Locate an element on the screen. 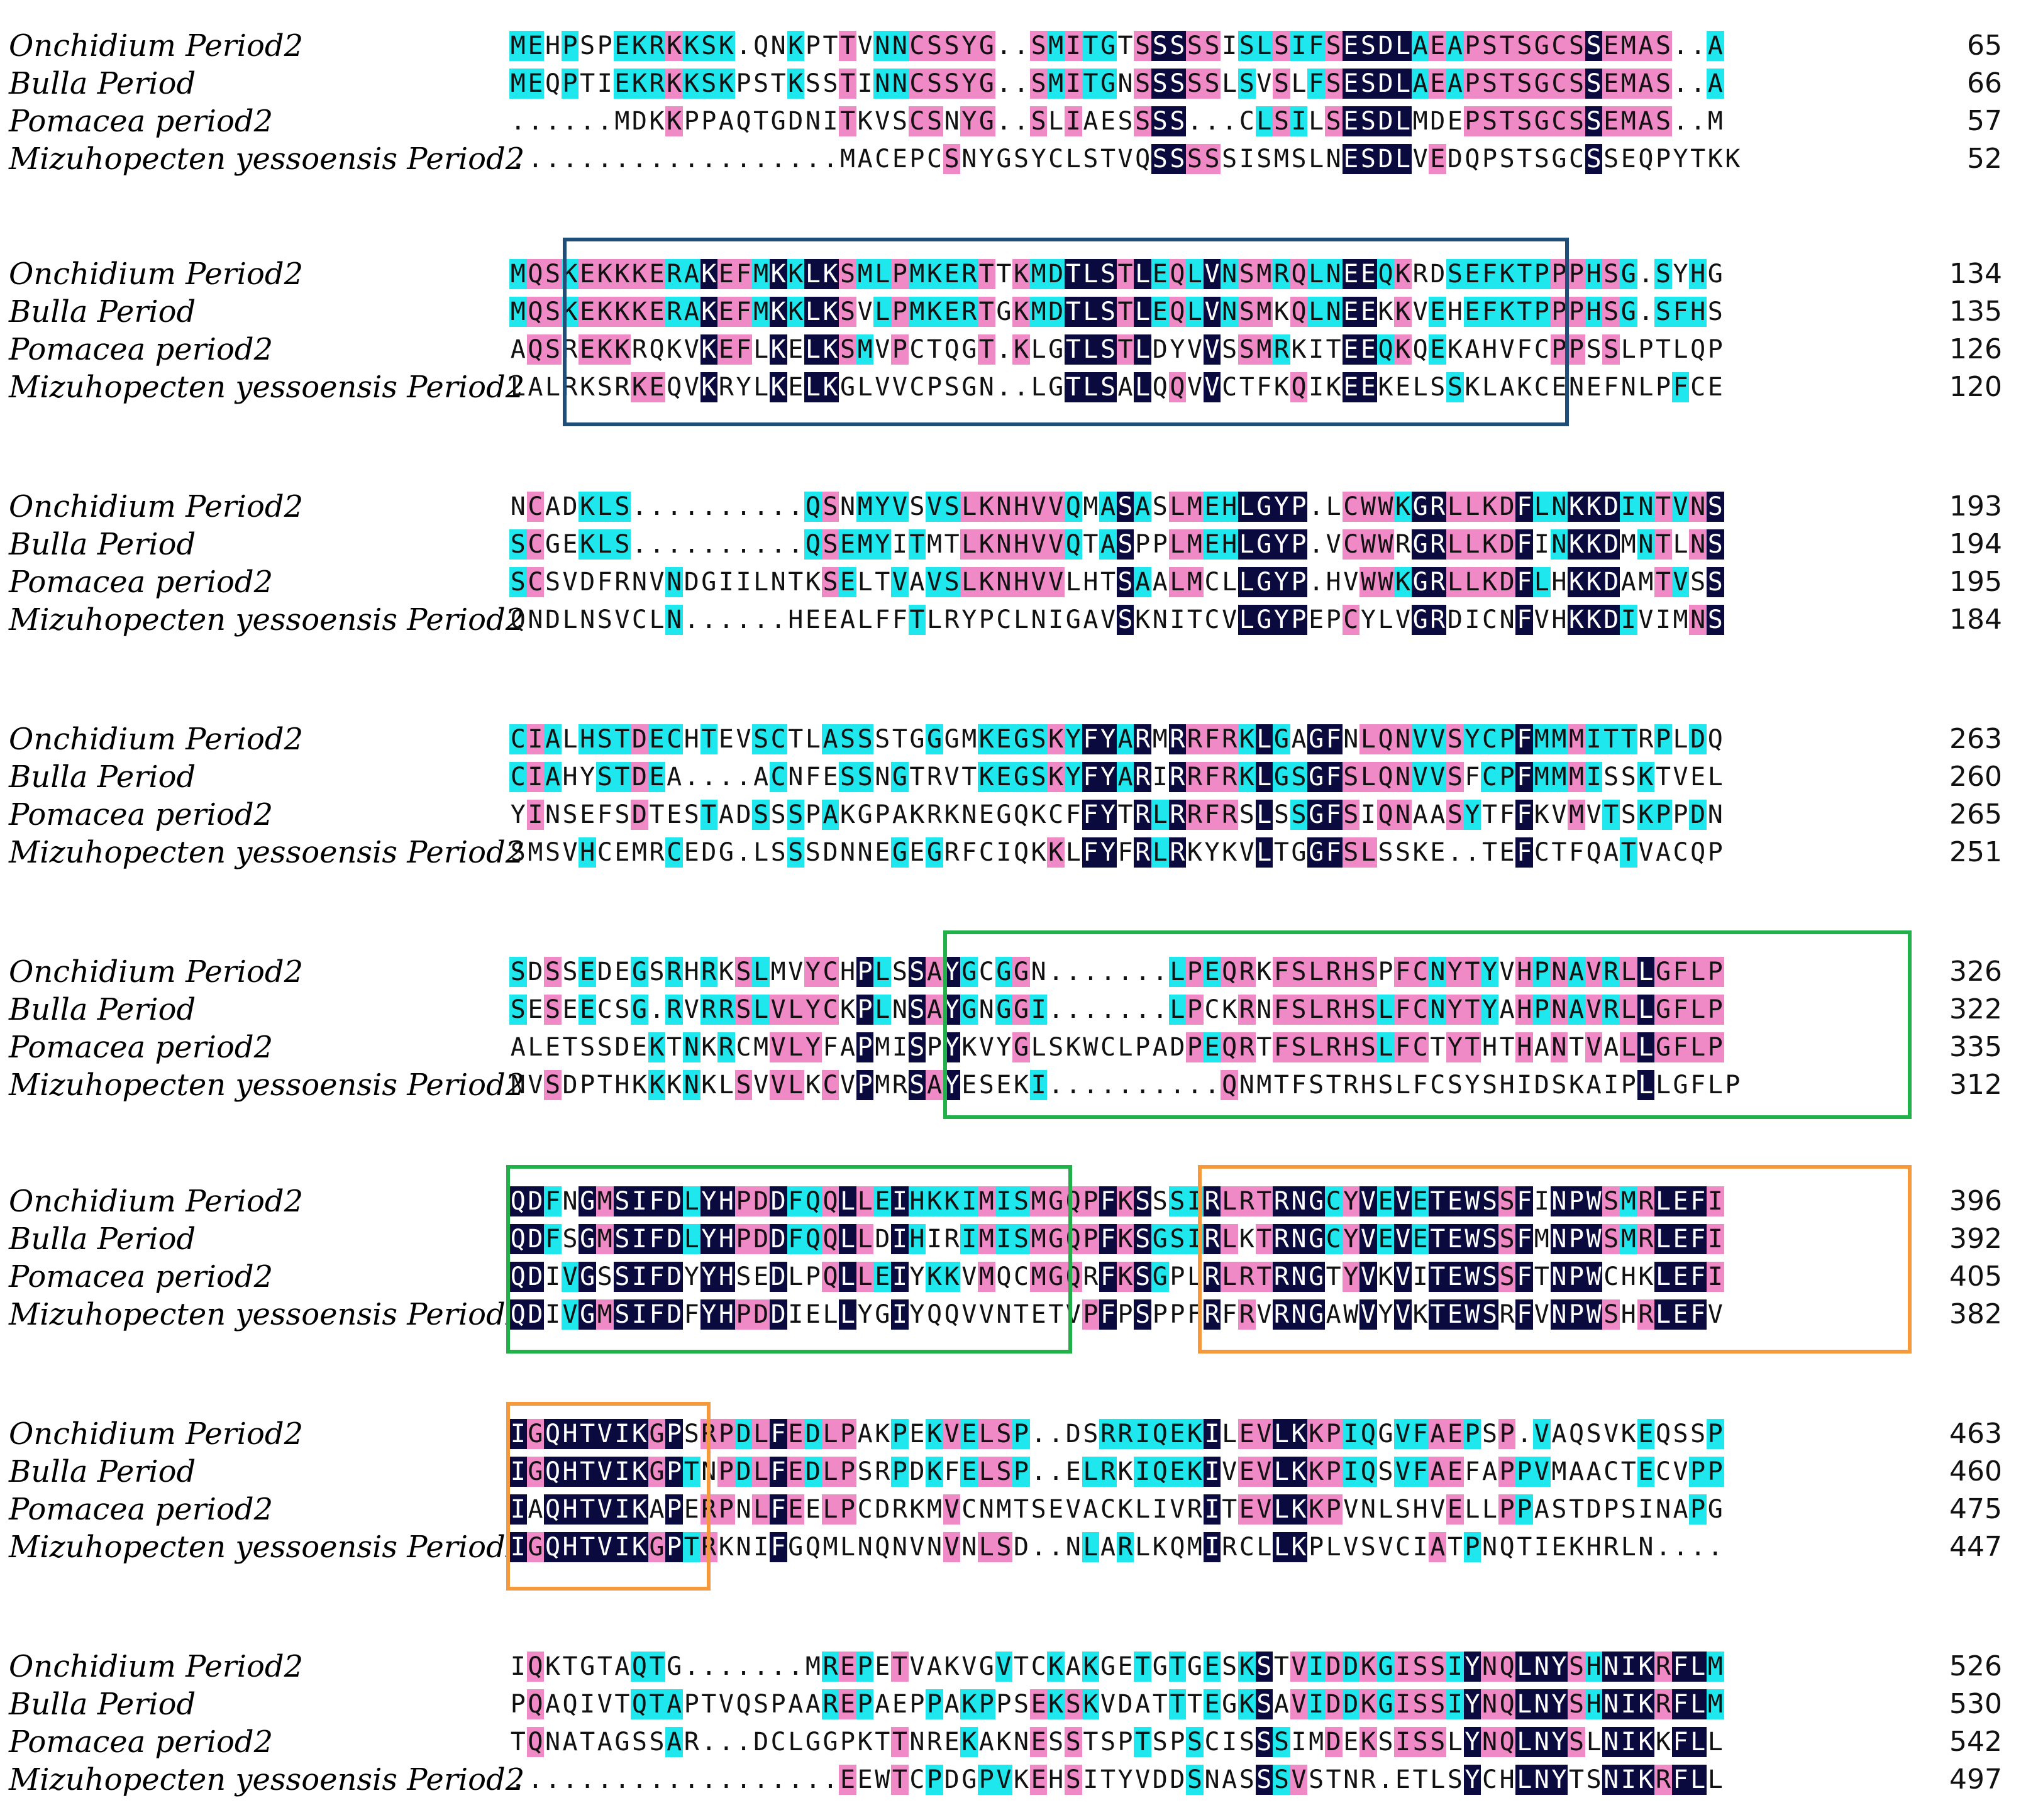 The height and width of the screenshot is (1820, 2021). residue: F is located at coordinates (1576, 852).